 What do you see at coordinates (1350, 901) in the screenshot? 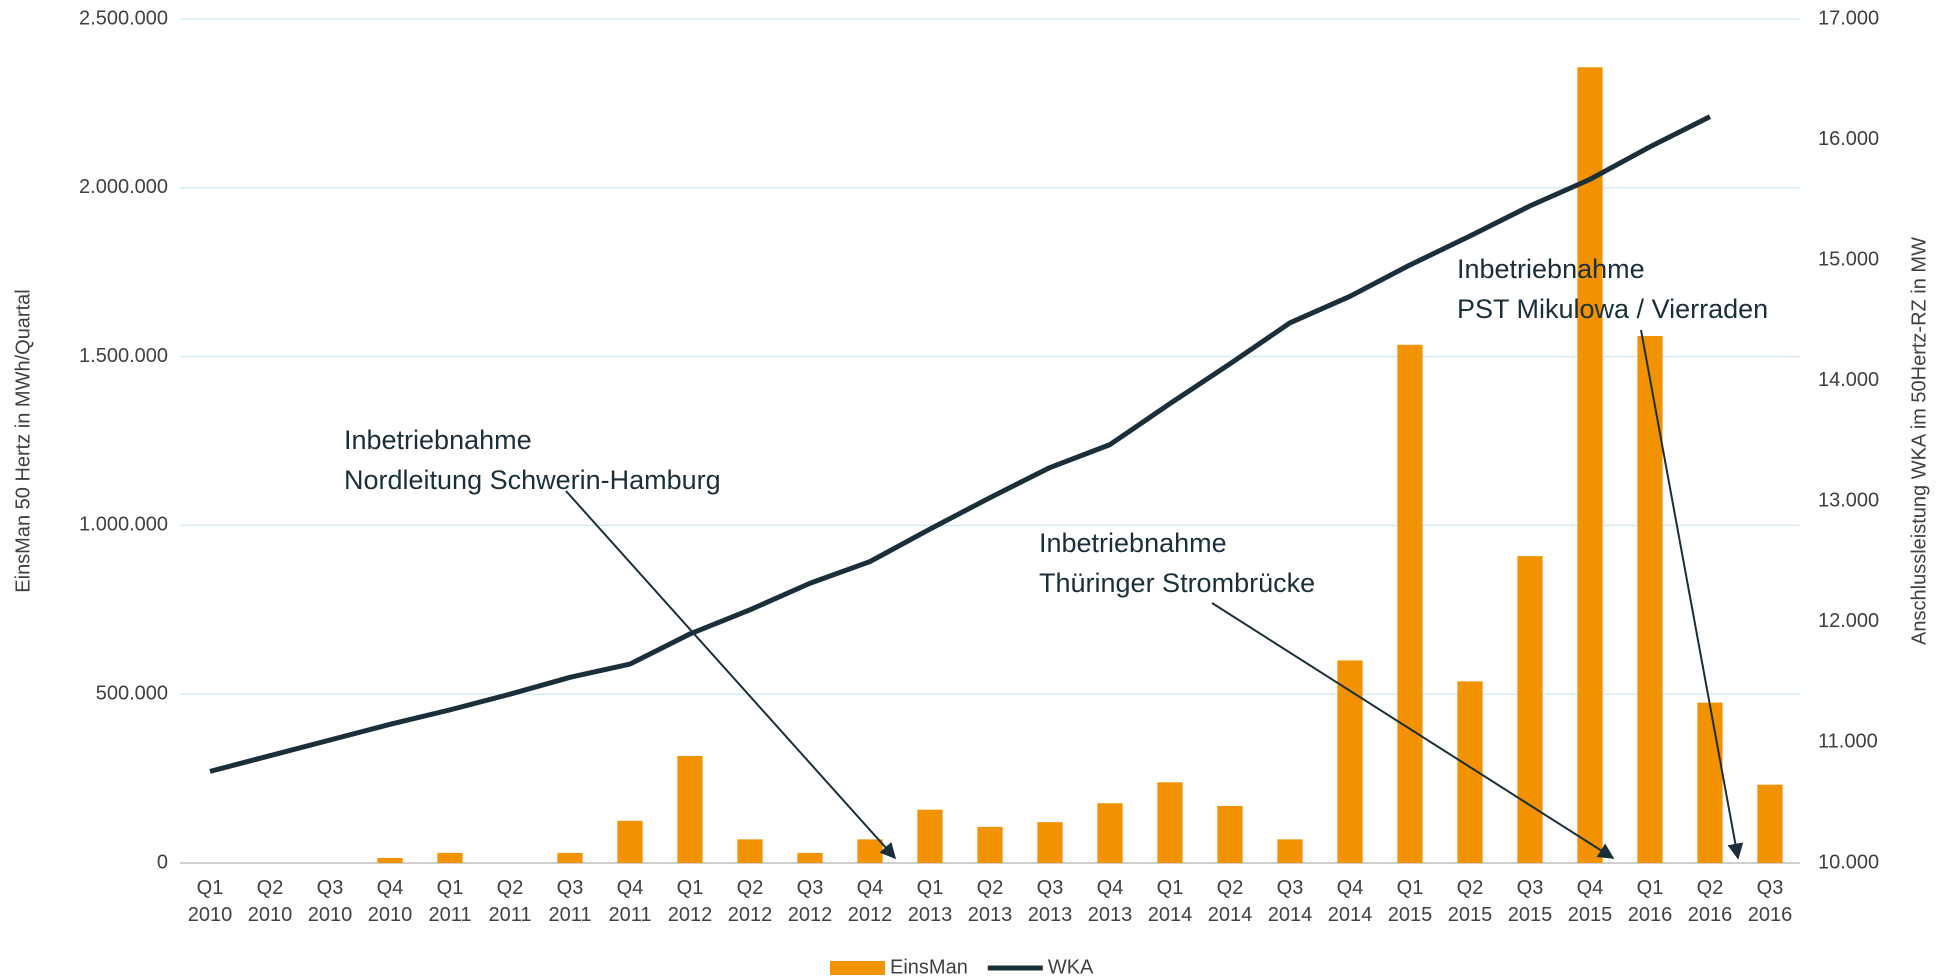
I see `x-tick-label: Q4 2014` at bounding box center [1350, 901].